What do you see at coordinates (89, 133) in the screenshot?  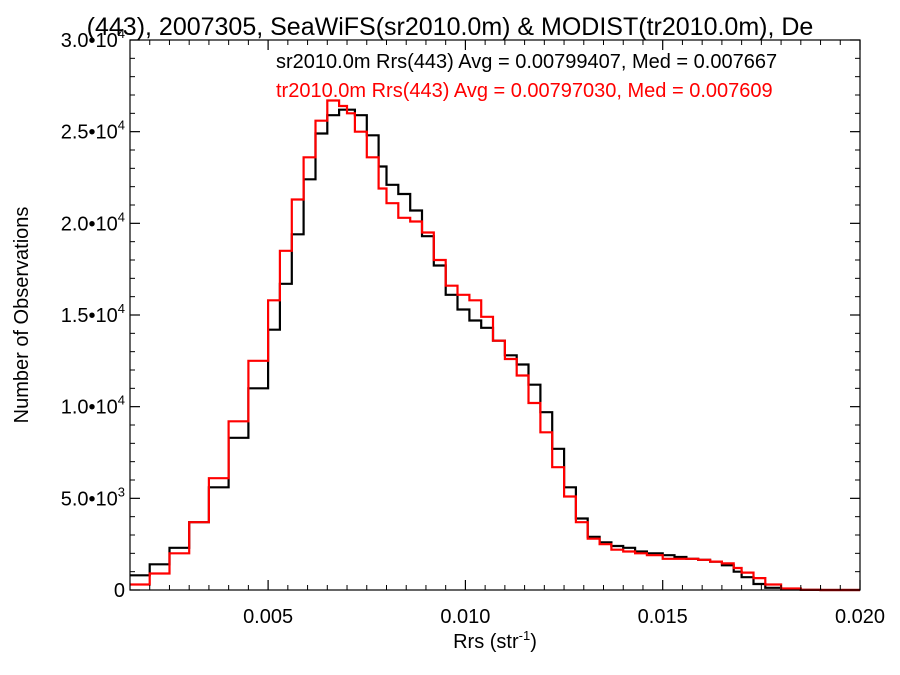 I see `y-tick-label-base: 2.5•10` at bounding box center [89, 133].